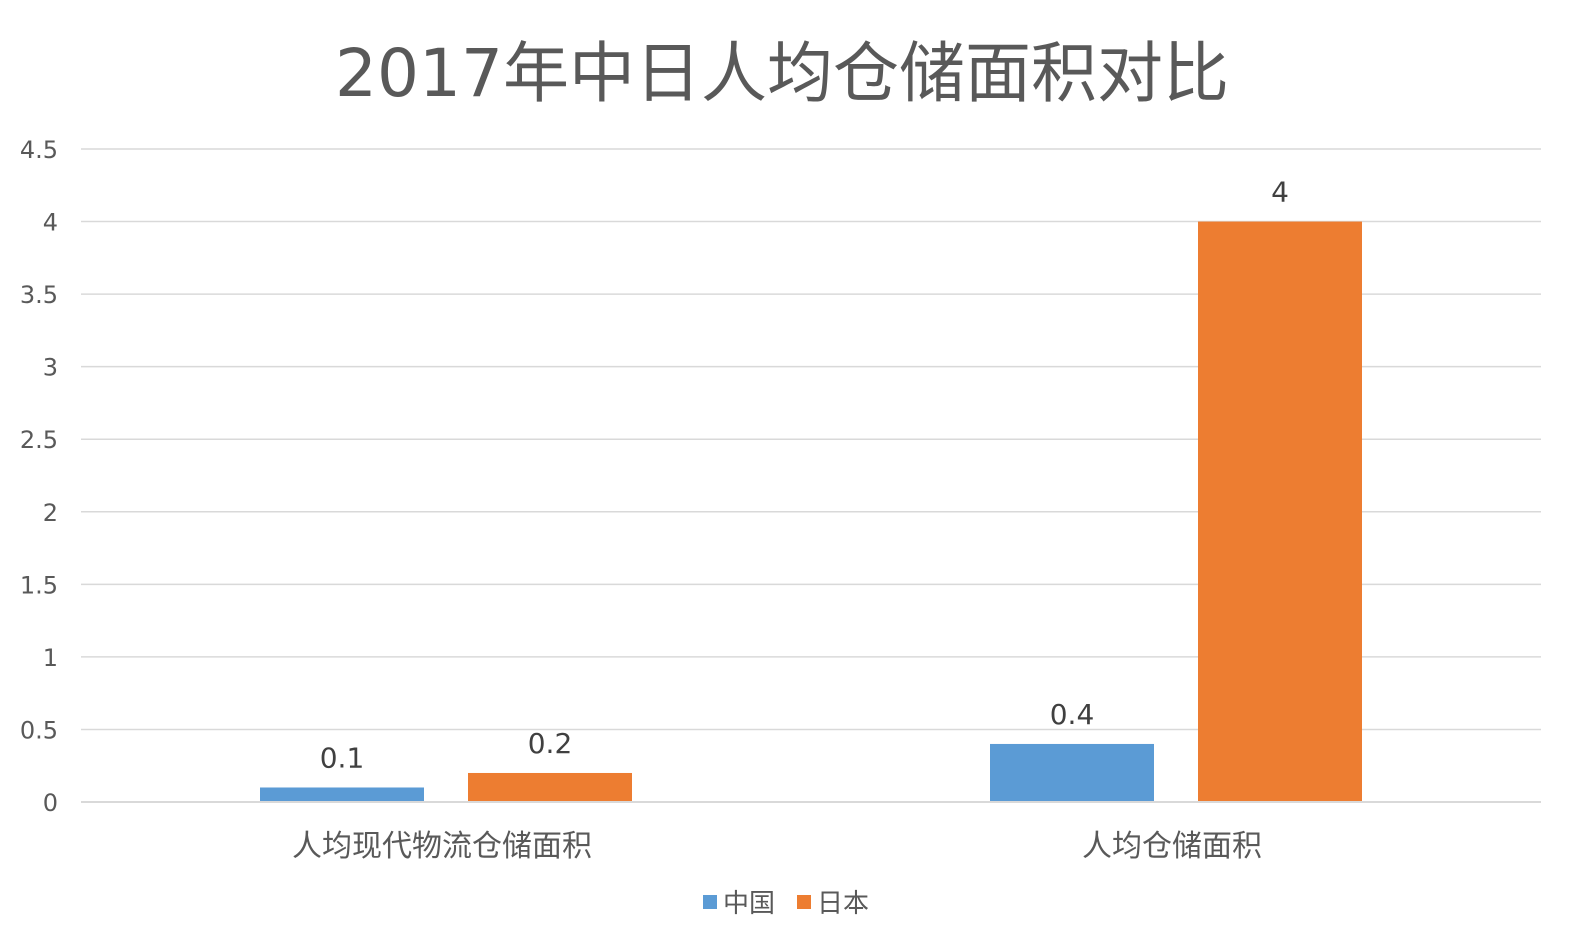 The image size is (1584, 950). What do you see at coordinates (550, 743) in the screenshot?
I see `data-label-1-0: 0.2` at bounding box center [550, 743].